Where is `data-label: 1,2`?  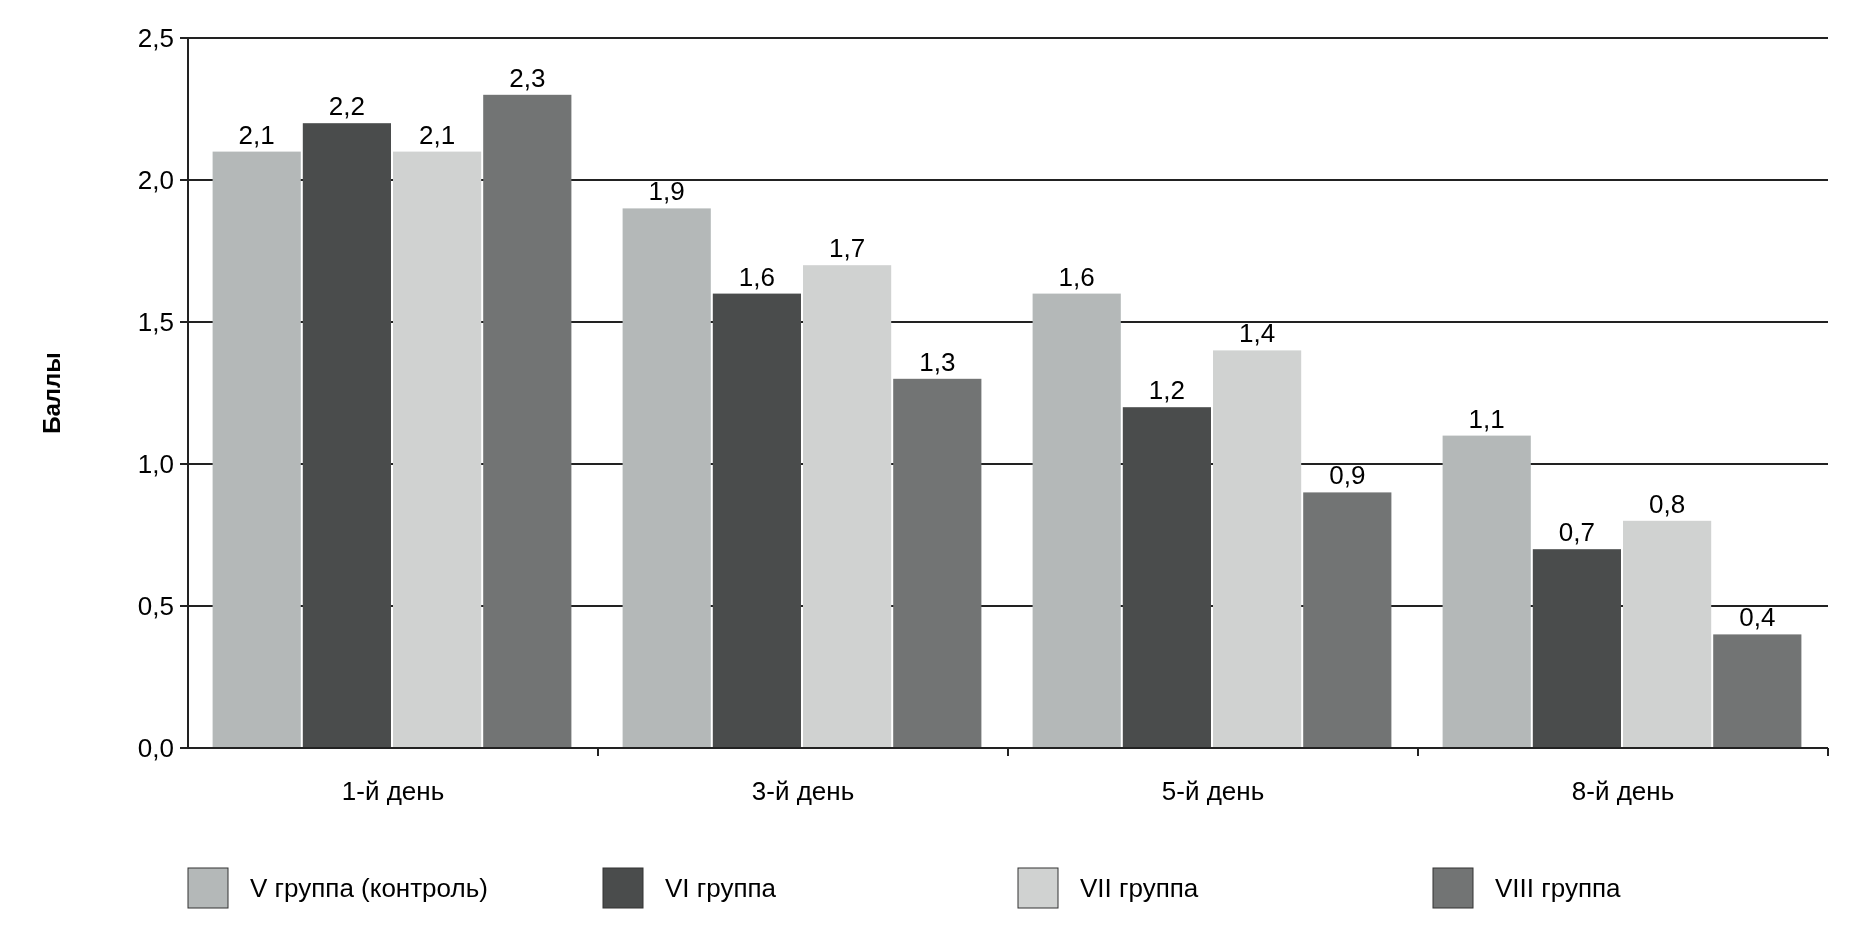 data-label: 1,2 is located at coordinates (1166, 390).